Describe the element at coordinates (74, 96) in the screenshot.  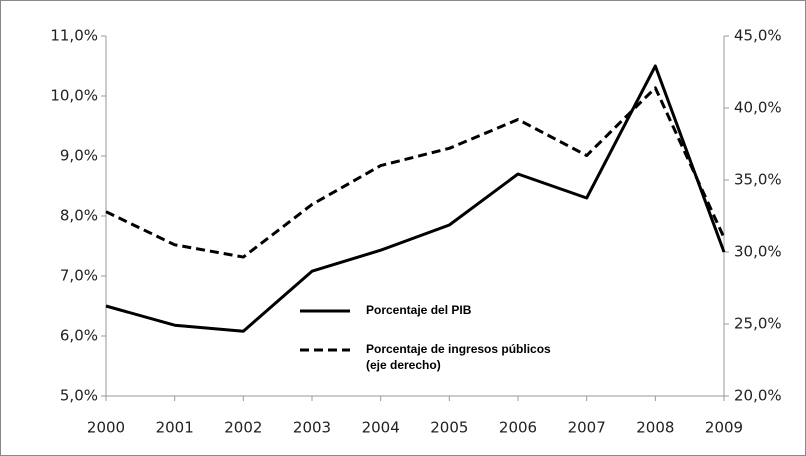
I see `y-tick-label: 10,0%` at that location.